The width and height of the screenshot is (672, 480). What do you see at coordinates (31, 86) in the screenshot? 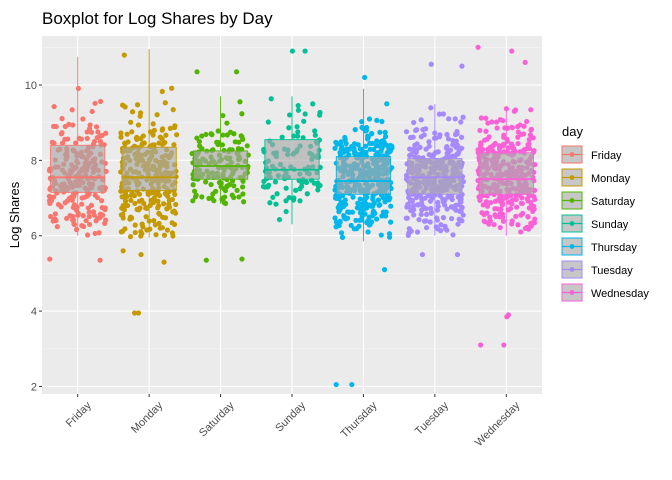
I see `y-tick-label: 10` at bounding box center [31, 86].